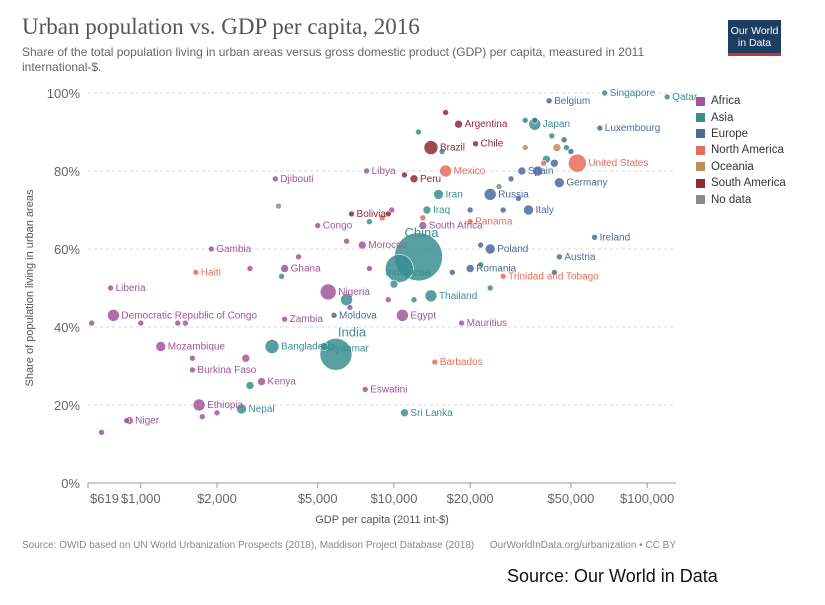 The width and height of the screenshot is (825, 605). Describe the element at coordinates (741, 134) in the screenshot. I see `legend-item: Europe` at that location.